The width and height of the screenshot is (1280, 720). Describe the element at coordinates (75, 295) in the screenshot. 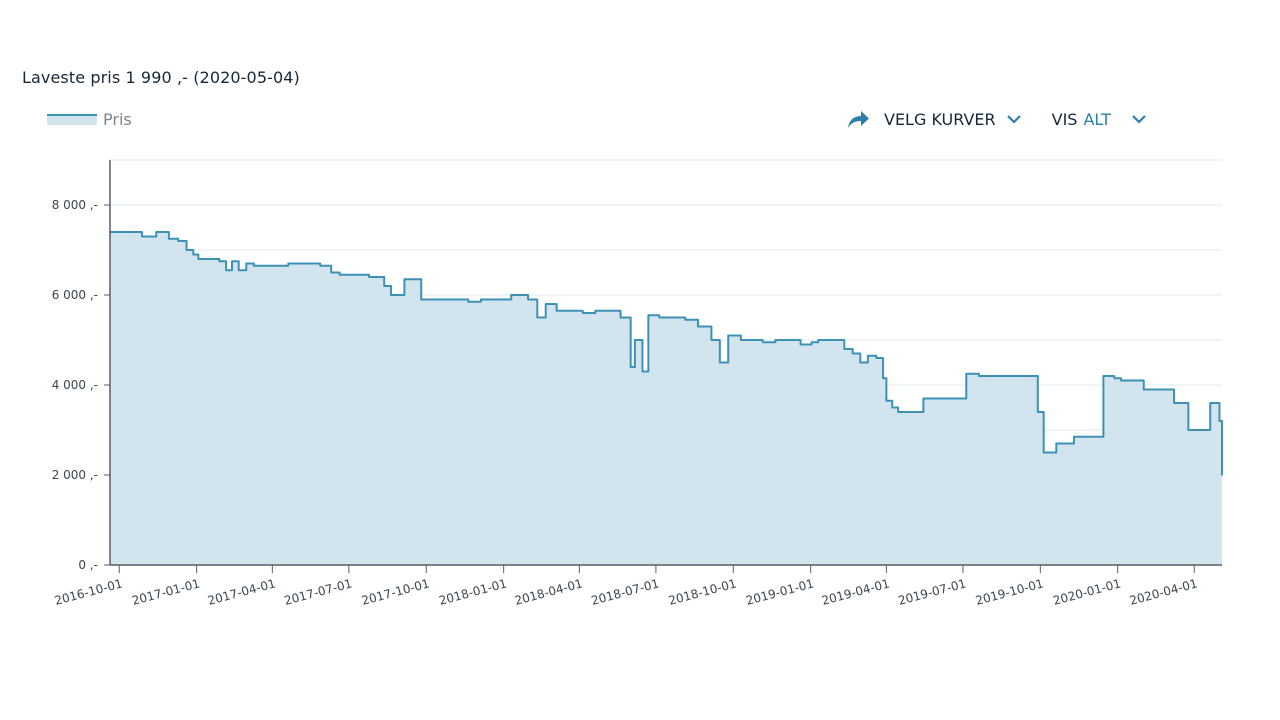

I see `y-tick-label: 6 000 ,-` at that location.